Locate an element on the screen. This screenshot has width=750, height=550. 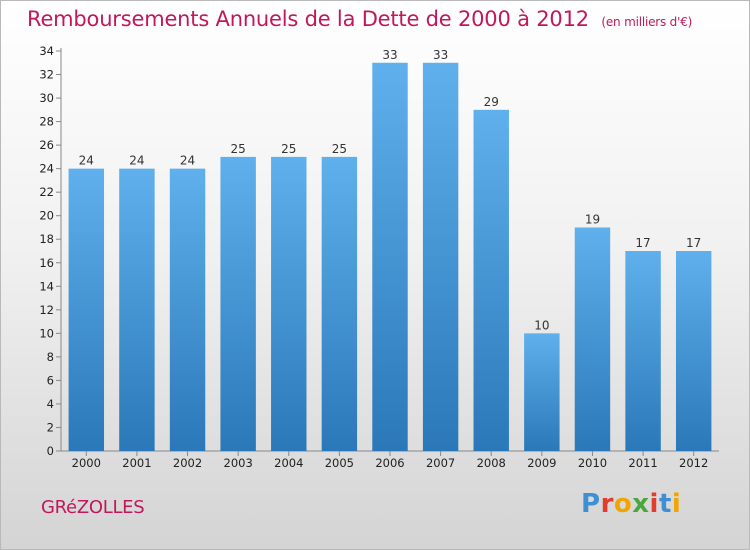
x-tick-label: 2007 is located at coordinates (440, 463).